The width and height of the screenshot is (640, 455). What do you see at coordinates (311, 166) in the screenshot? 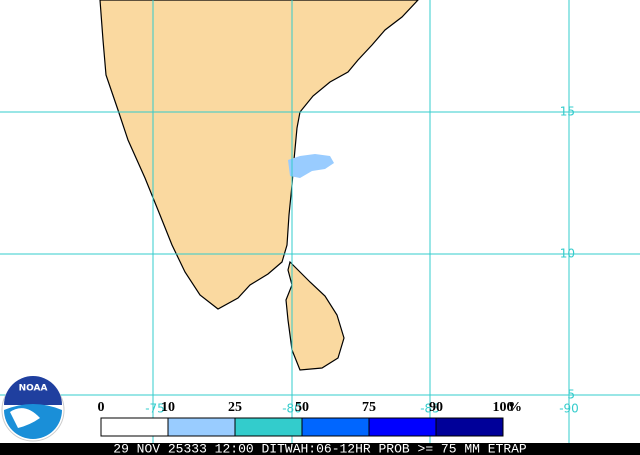
I see `probability-area` at bounding box center [311, 166].